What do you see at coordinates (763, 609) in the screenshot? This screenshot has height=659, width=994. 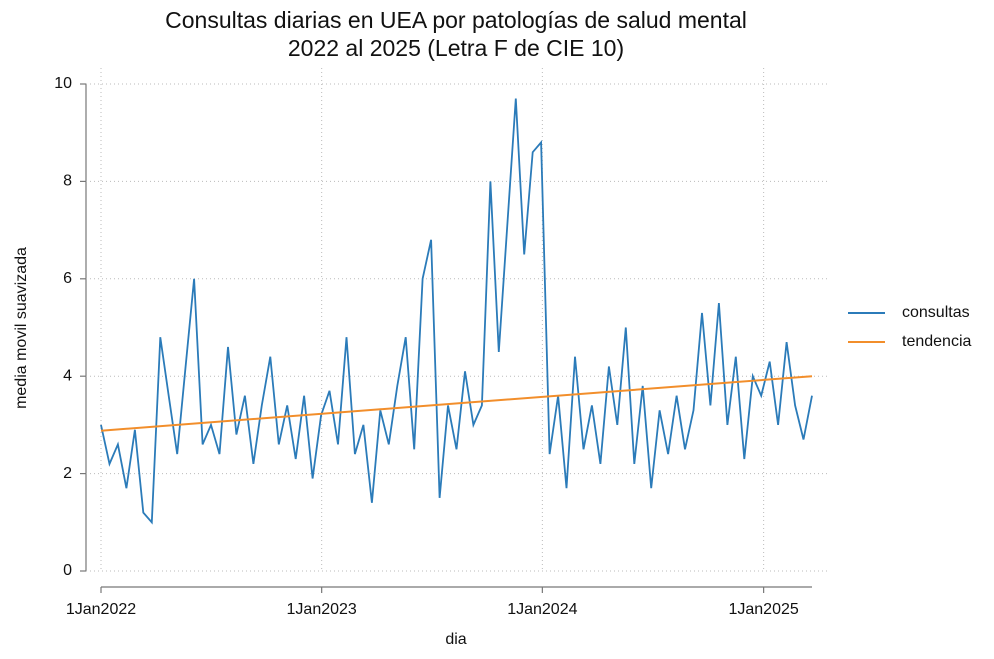 I see `x-tick-label: 1Jan2025` at bounding box center [763, 609].